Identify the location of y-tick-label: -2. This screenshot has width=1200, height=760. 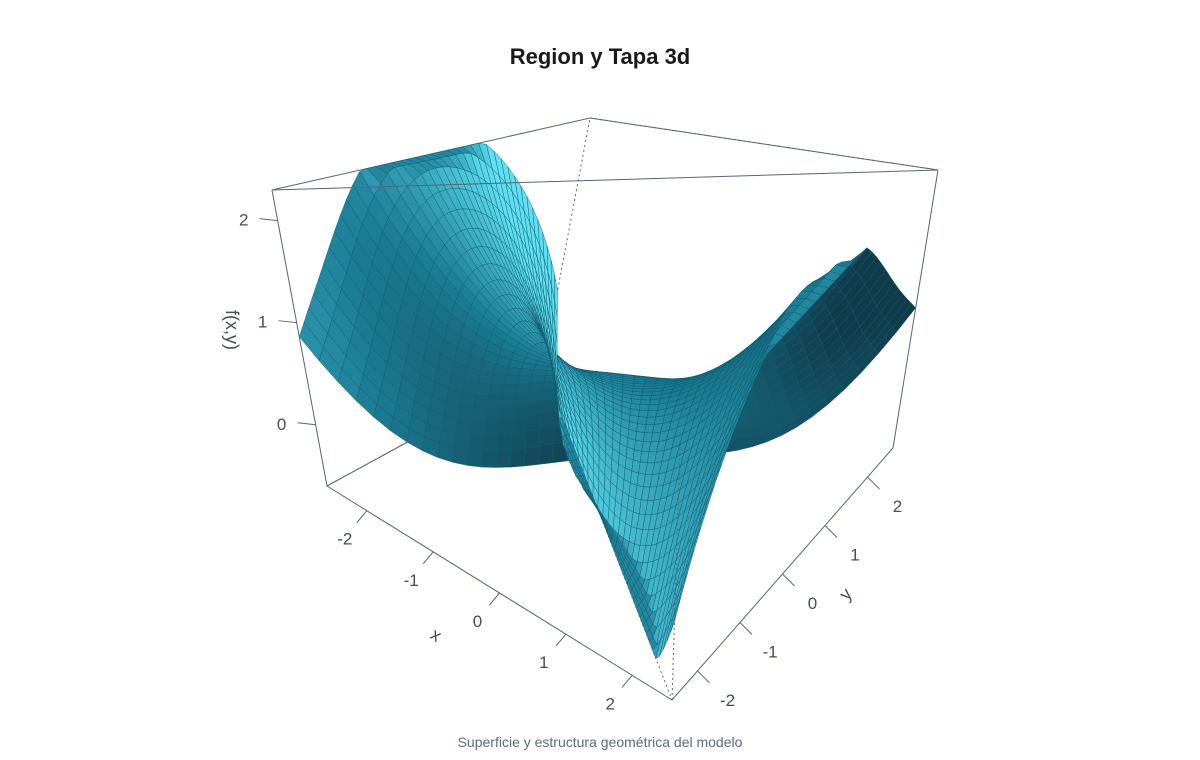
(727, 700).